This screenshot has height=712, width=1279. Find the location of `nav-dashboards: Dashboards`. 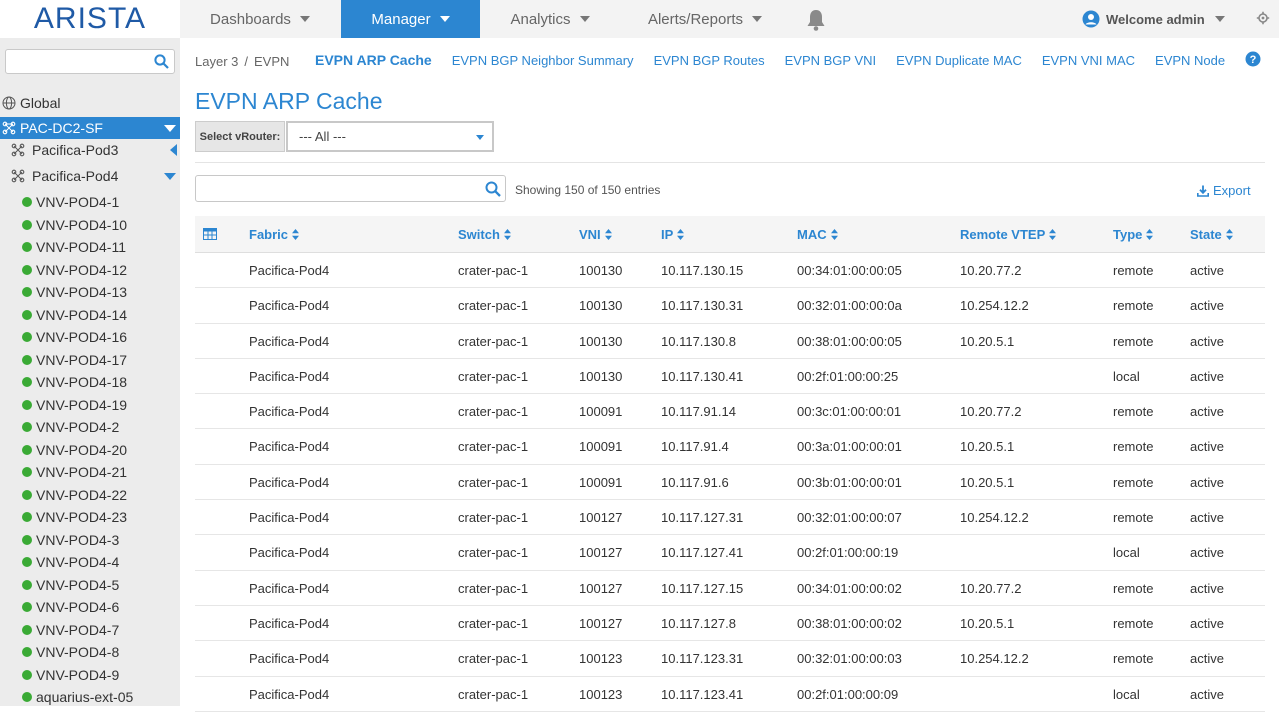

nav-dashboards: Dashboards is located at coordinates (260, 19).